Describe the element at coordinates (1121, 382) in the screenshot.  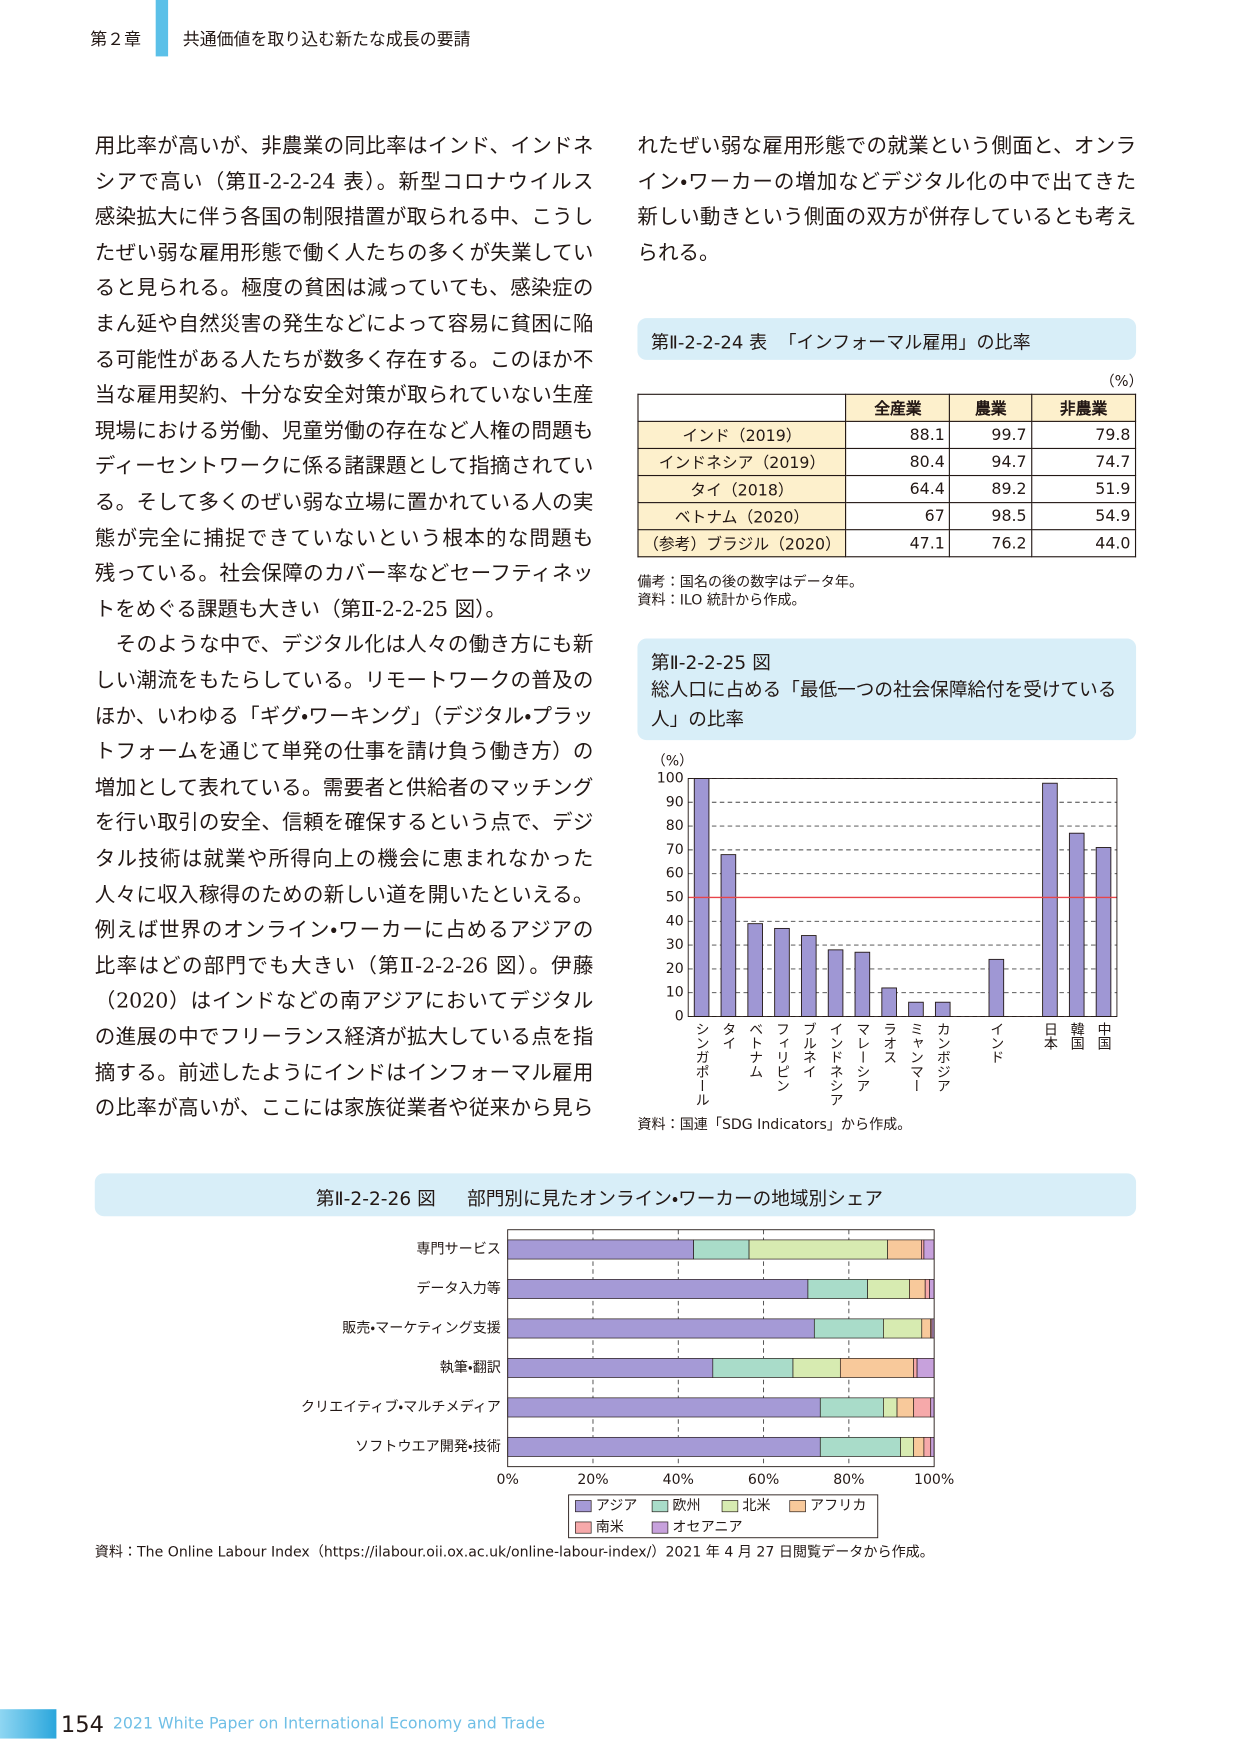
I see `table-unit: （%）` at that location.